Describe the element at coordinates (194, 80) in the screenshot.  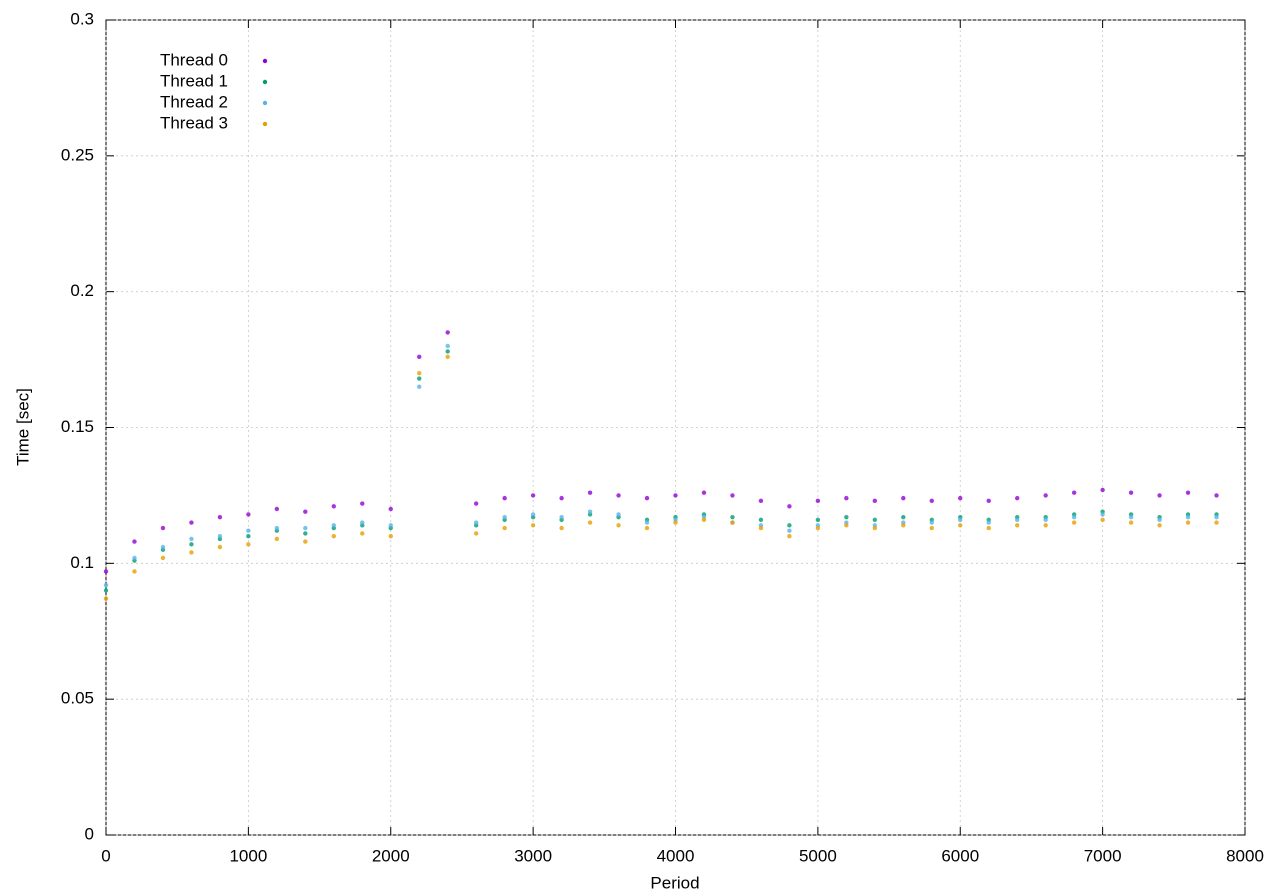
I see `legend-label: Thread 1` at that location.